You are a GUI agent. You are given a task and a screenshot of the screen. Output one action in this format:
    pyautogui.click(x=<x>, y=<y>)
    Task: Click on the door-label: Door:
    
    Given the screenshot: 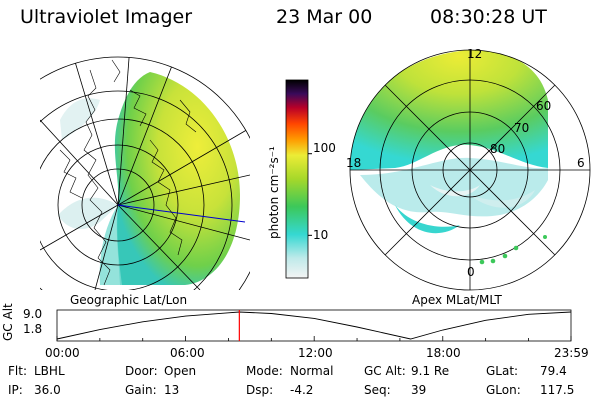 What is the action you would take?
    pyautogui.click(x=141, y=371)
    